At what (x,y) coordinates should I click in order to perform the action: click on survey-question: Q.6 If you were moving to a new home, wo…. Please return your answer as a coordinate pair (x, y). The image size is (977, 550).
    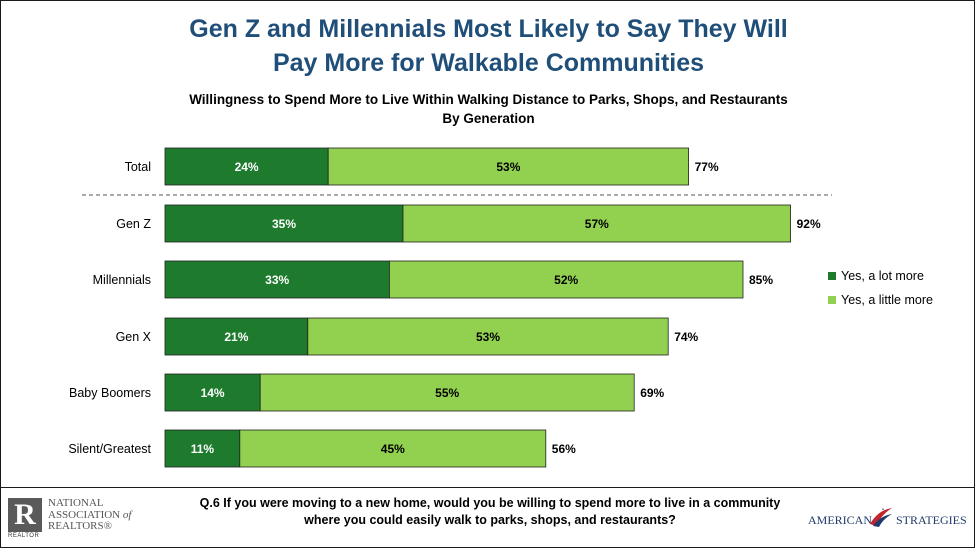
    Looking at the image, I should click on (490, 512).